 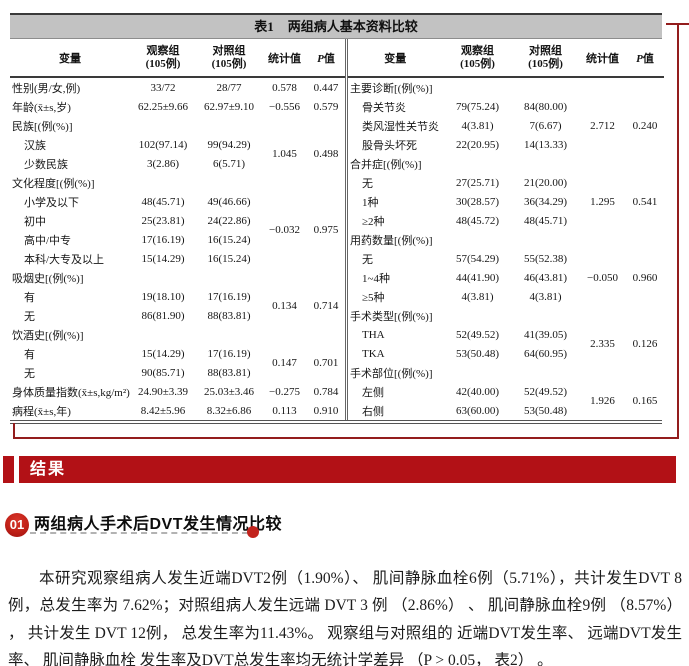 I want to click on variable-cell: 本科/大专及以上, so click(x=64, y=259).